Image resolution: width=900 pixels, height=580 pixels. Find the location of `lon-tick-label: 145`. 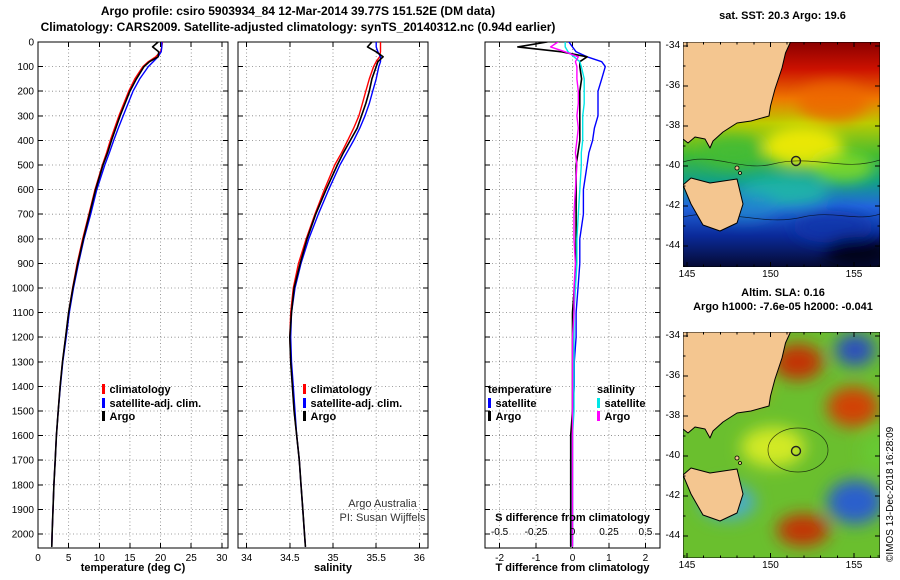

lon-tick-label: 145 is located at coordinates (687, 565).